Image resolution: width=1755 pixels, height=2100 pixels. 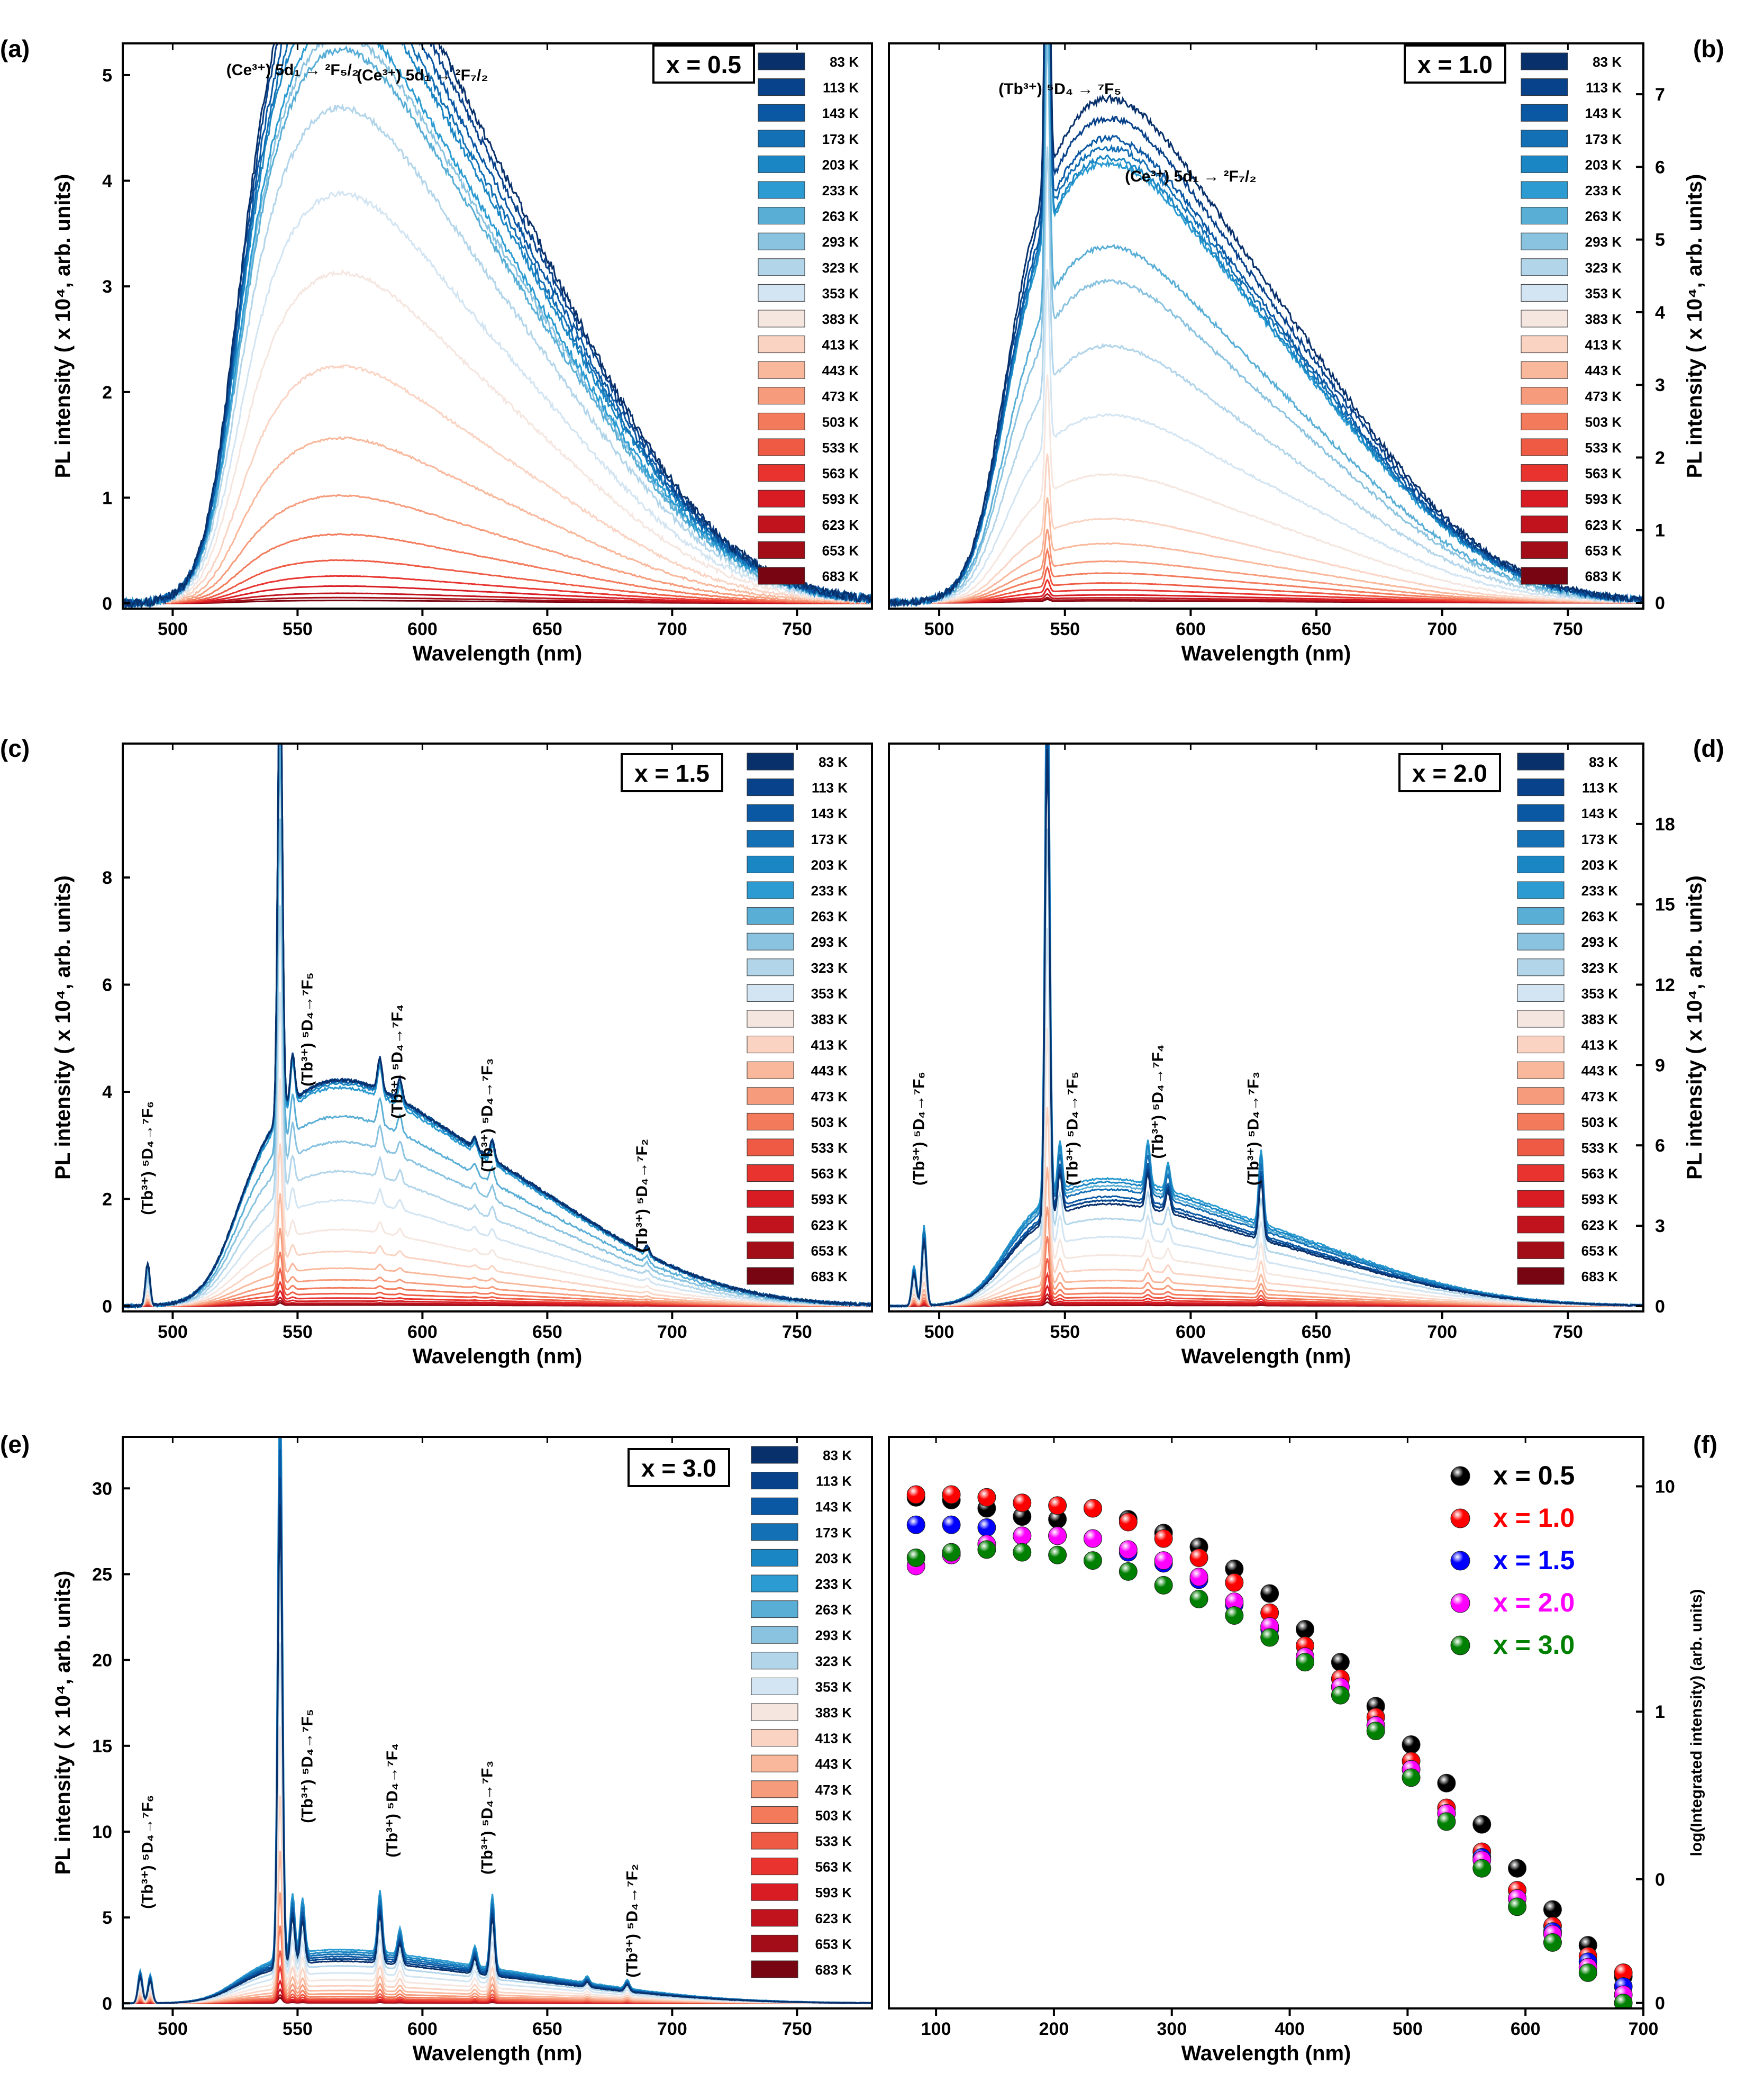 What do you see at coordinates (107, 1199) in the screenshot?
I see `y-tick-label: 2` at bounding box center [107, 1199].